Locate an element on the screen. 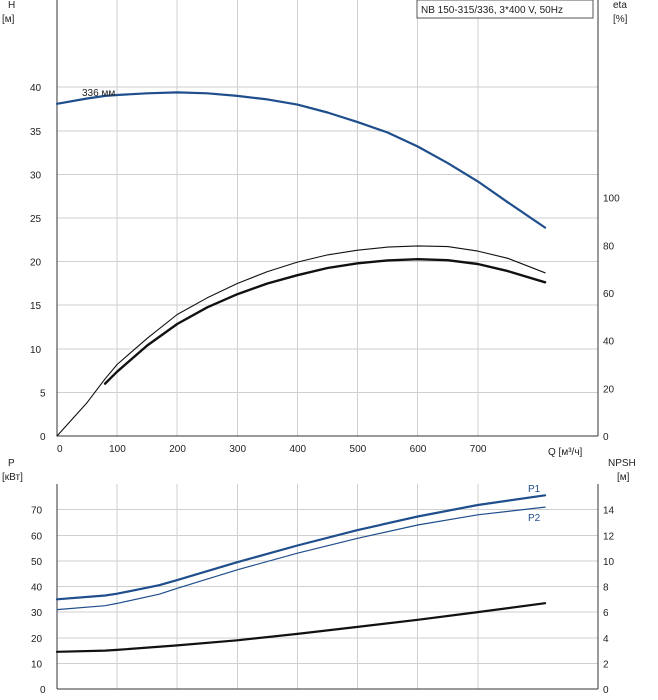  bottom-right-y-tick-label-2: 4 is located at coordinates (606, 639).